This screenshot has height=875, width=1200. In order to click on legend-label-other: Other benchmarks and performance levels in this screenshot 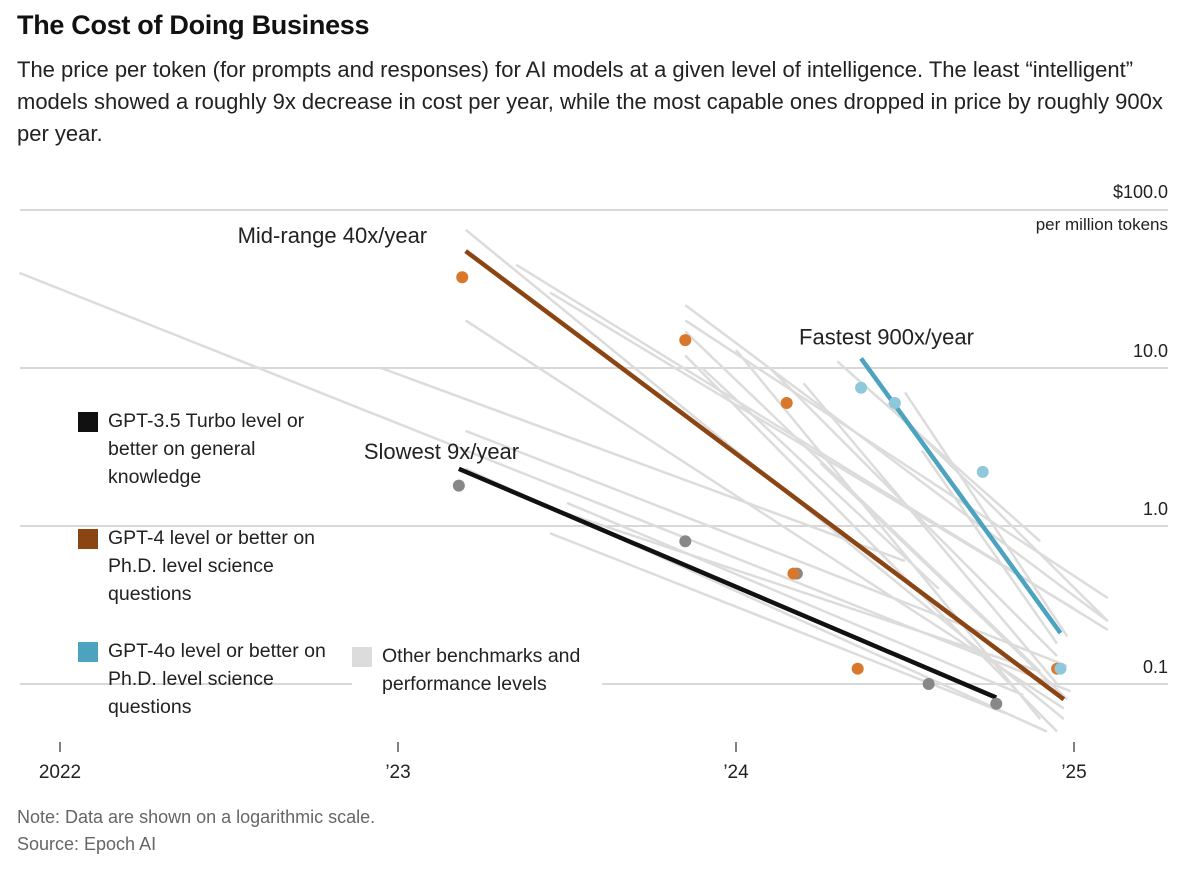, I will do `click(481, 670)`.